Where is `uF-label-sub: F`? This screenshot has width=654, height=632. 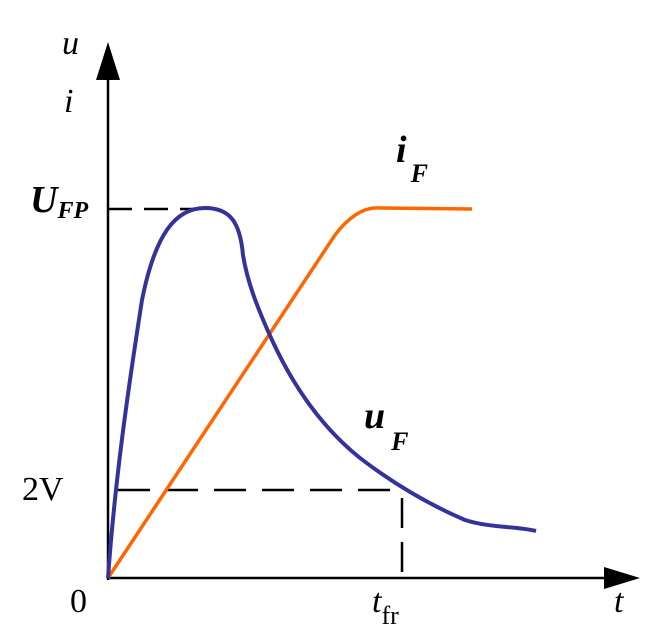
uF-label-sub: F is located at coordinates (399, 441).